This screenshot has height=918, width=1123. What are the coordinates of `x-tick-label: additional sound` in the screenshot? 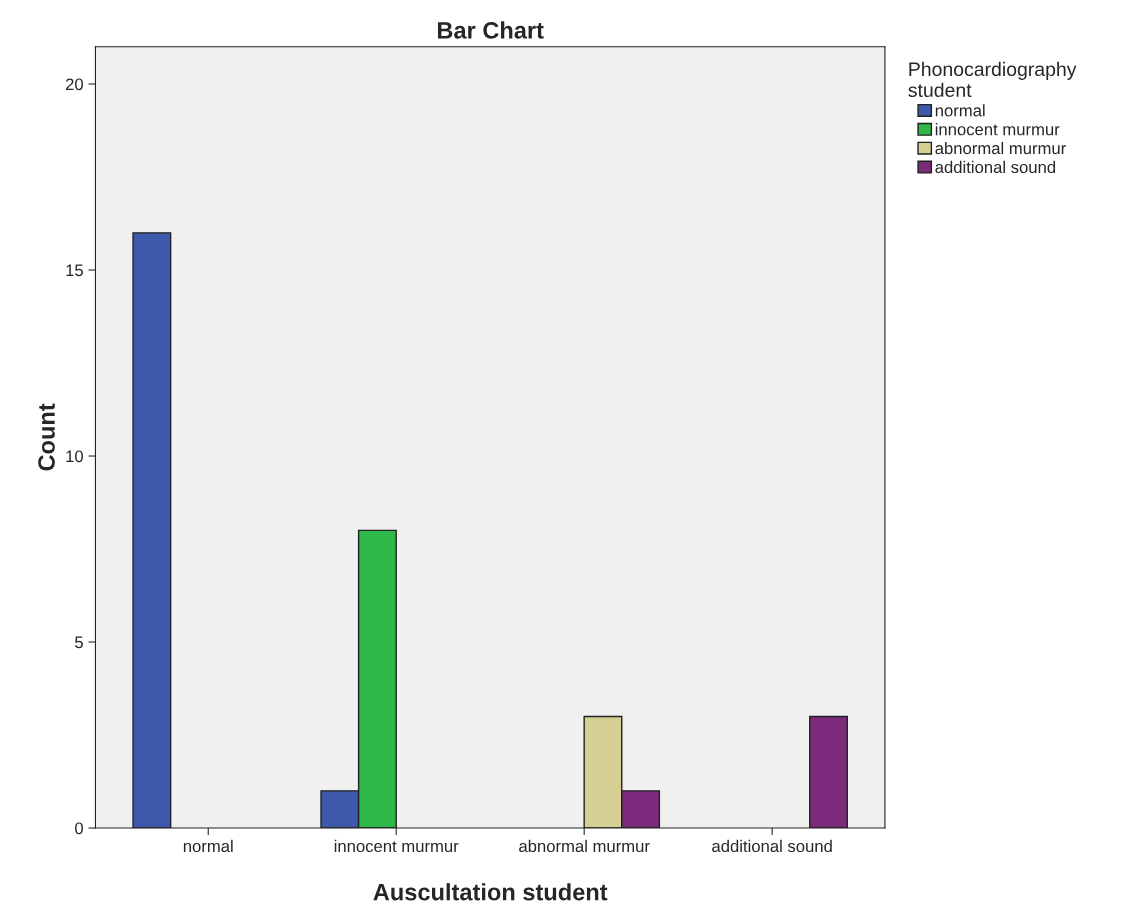 It's located at (772, 846).